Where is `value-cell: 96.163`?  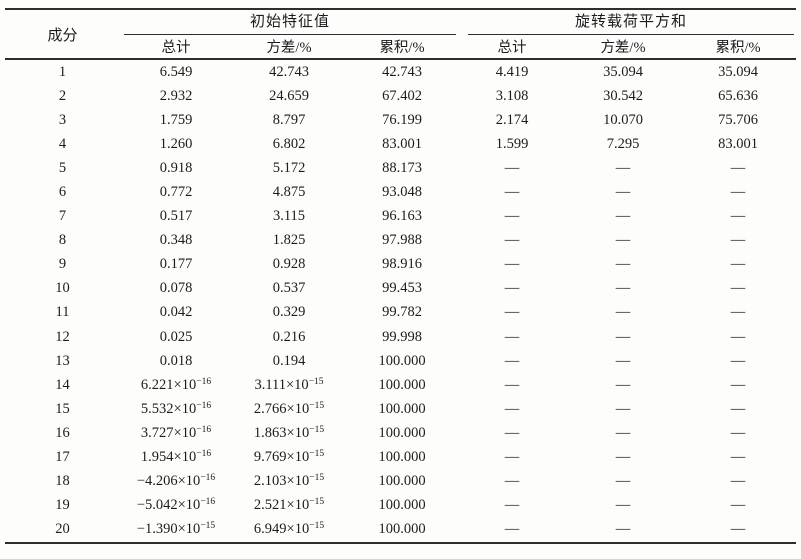
value-cell: 96.163 is located at coordinates (402, 216).